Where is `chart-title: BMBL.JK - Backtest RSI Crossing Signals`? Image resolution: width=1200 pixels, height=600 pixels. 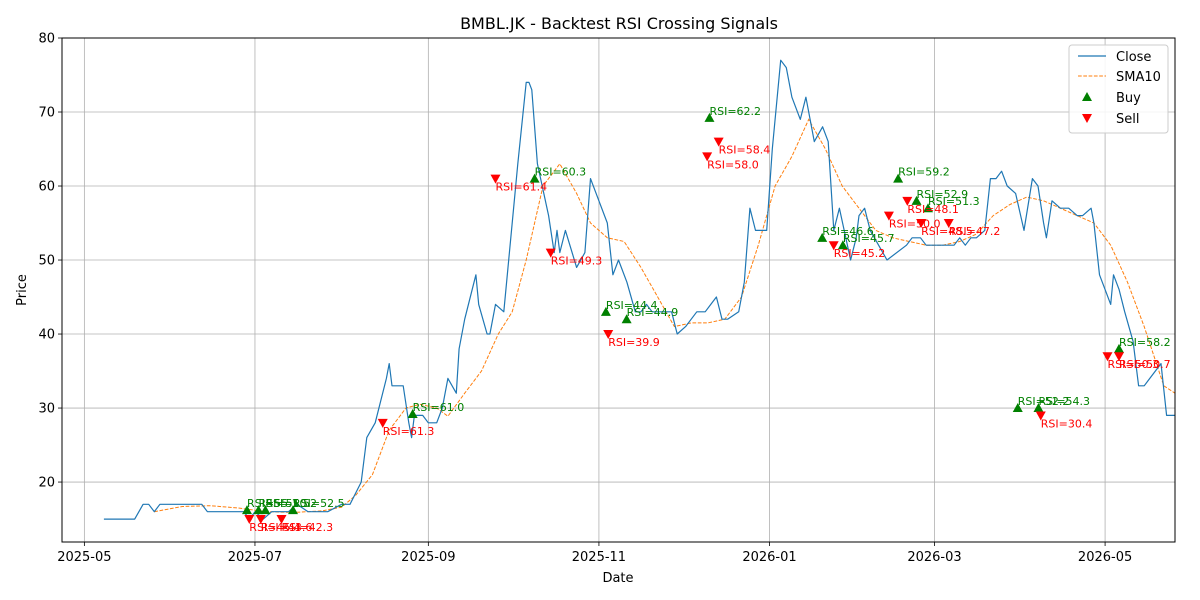
chart-title: BMBL.JK - Backtest RSI Crossing Signals is located at coordinates (619, 23).